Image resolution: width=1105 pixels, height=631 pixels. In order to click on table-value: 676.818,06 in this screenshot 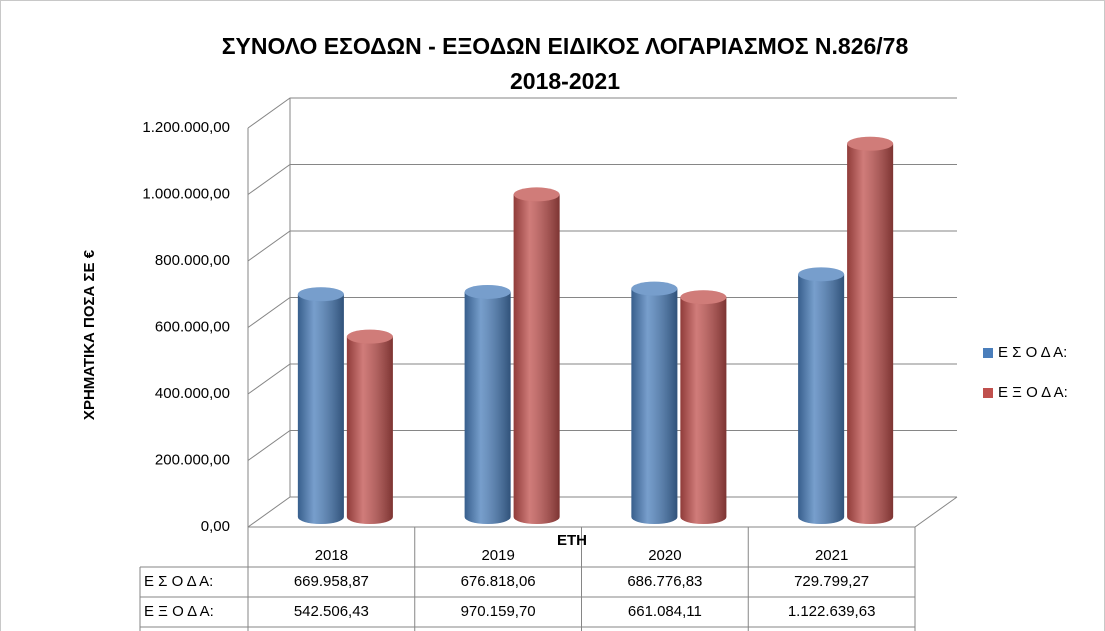, I will do `click(498, 581)`.